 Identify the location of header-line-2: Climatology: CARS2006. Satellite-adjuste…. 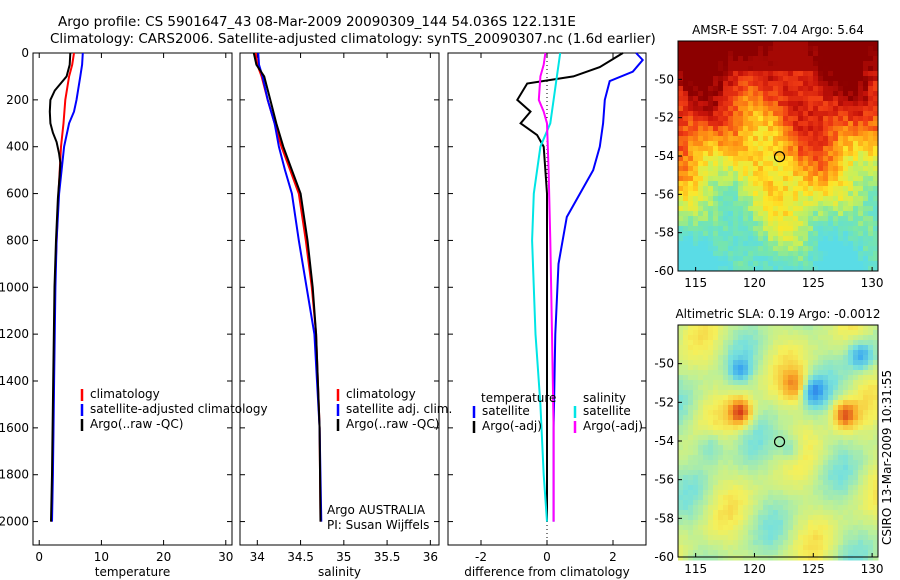
(353, 39).